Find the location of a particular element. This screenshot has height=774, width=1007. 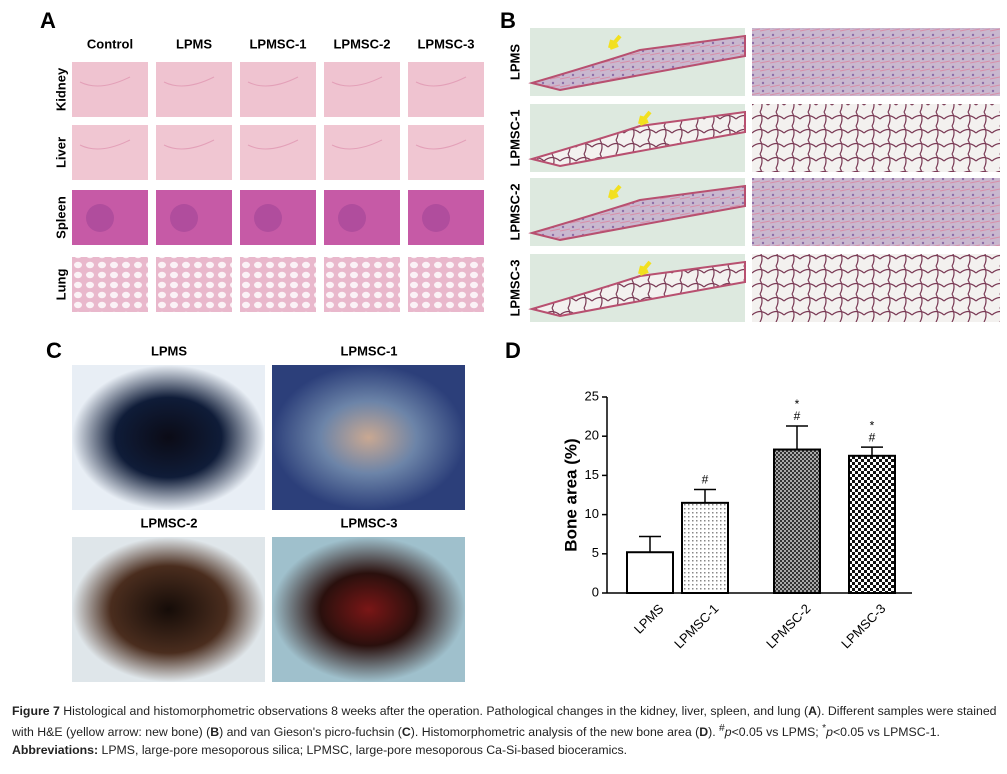

image-label: LPMS is located at coordinates (169, 350).